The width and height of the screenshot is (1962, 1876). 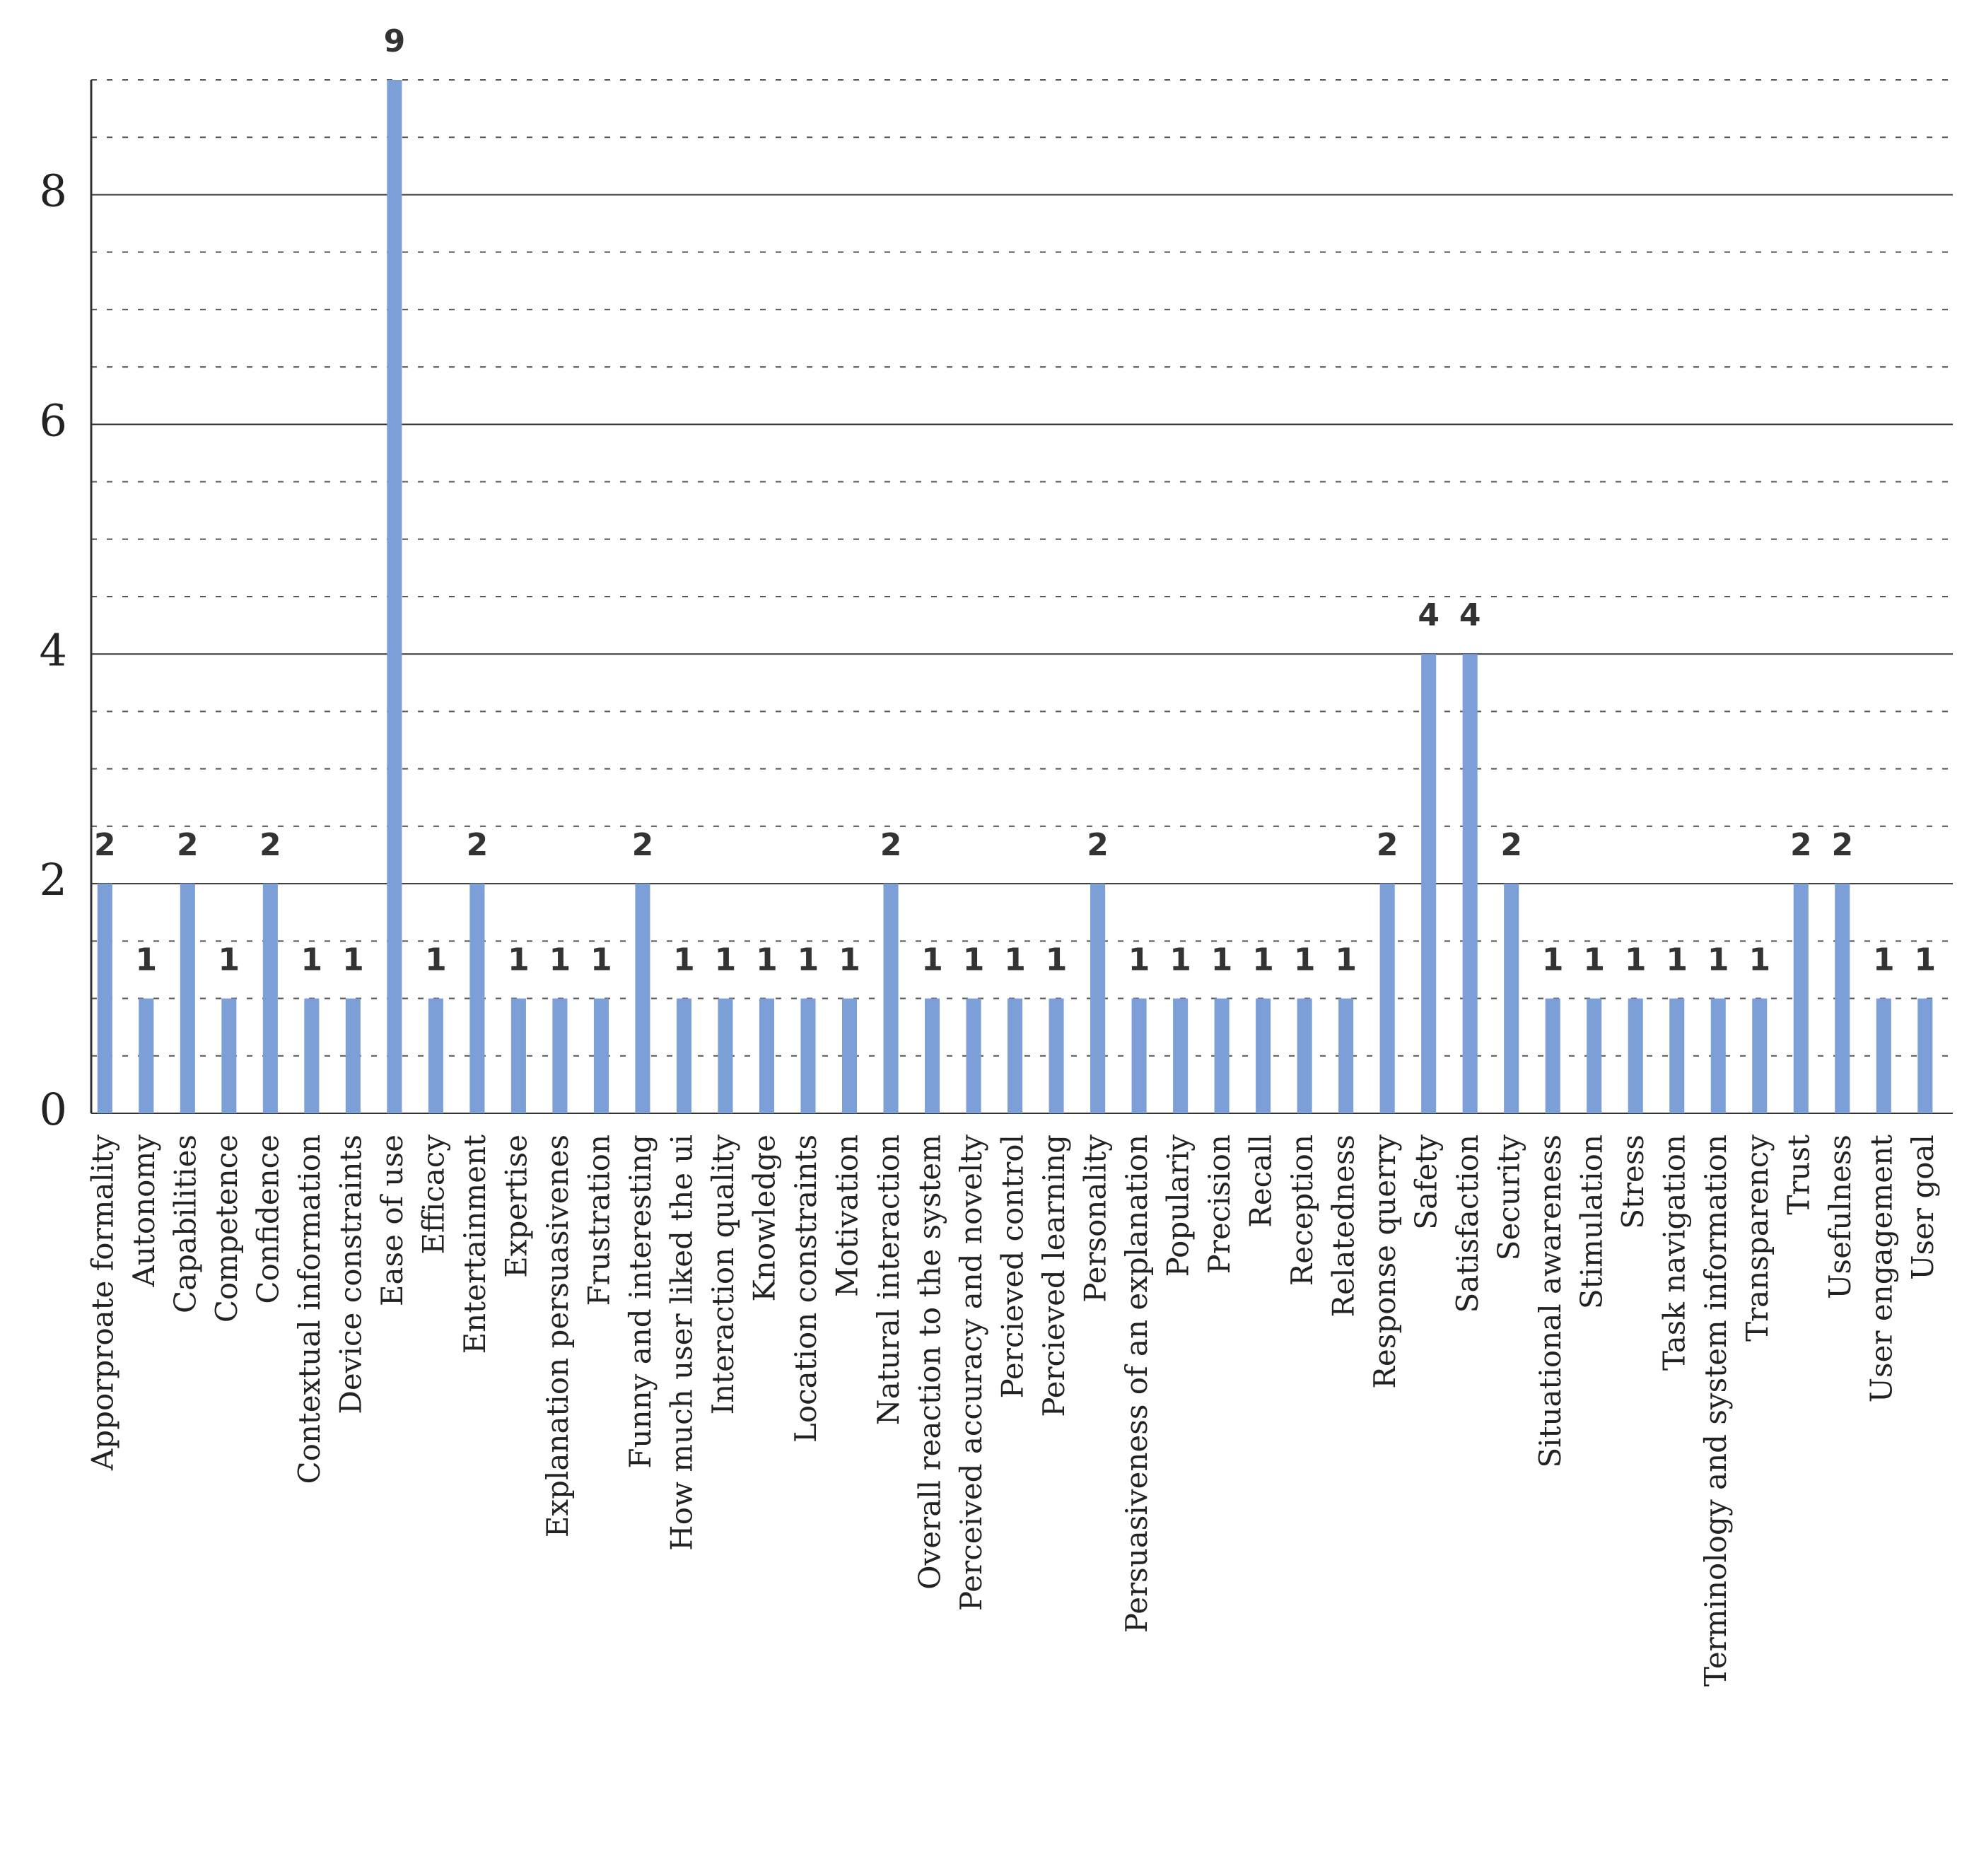 What do you see at coordinates (1054, 1276) in the screenshot?
I see `x-tick-label: Percieved learning` at bounding box center [1054, 1276].